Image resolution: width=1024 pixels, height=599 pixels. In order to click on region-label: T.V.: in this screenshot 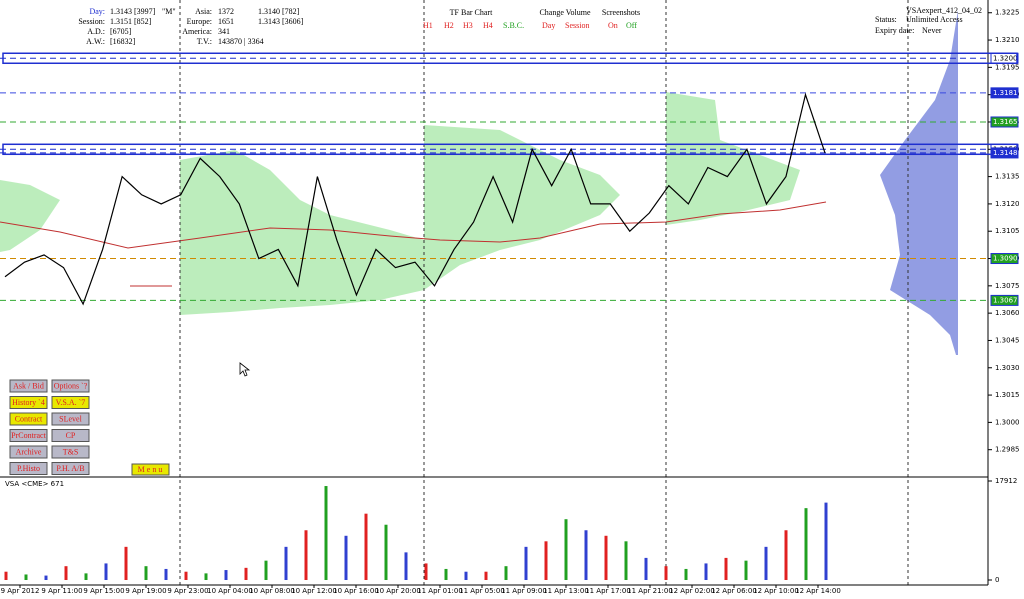, I will do `click(204, 41)`.